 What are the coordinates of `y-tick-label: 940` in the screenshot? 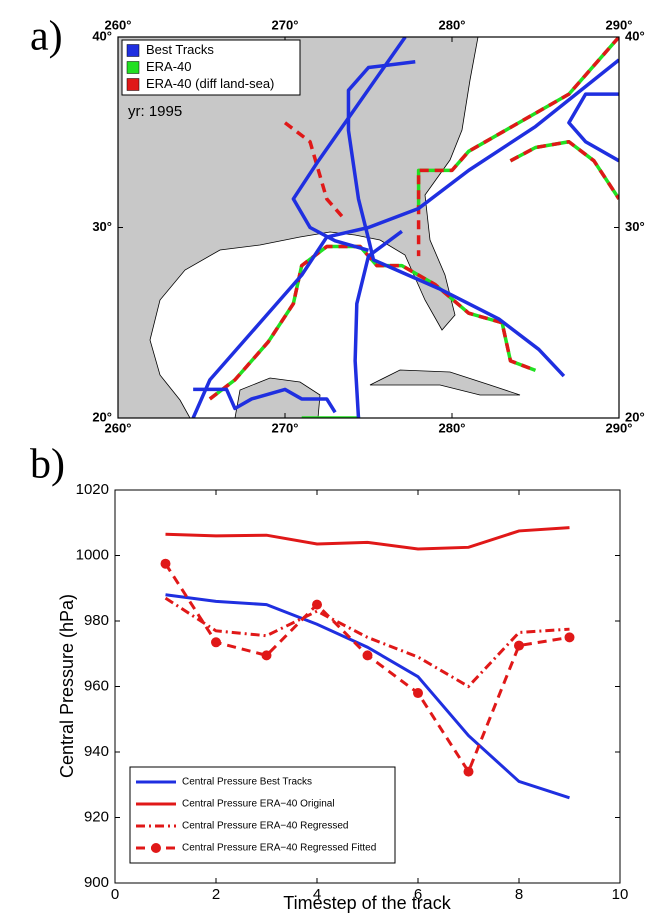 It's located at (96, 751).